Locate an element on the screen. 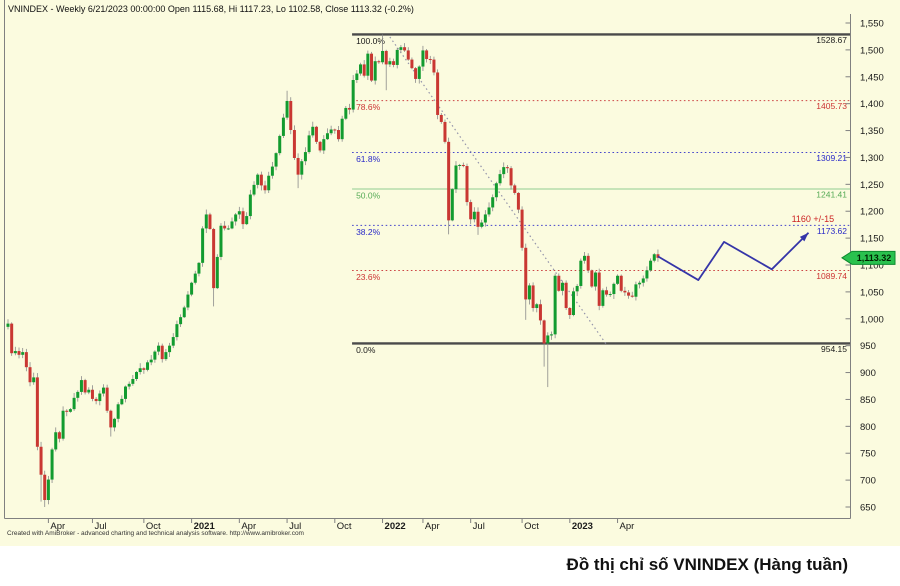 The image size is (900, 586). svg-text: Jul is located at coordinates (479, 526).